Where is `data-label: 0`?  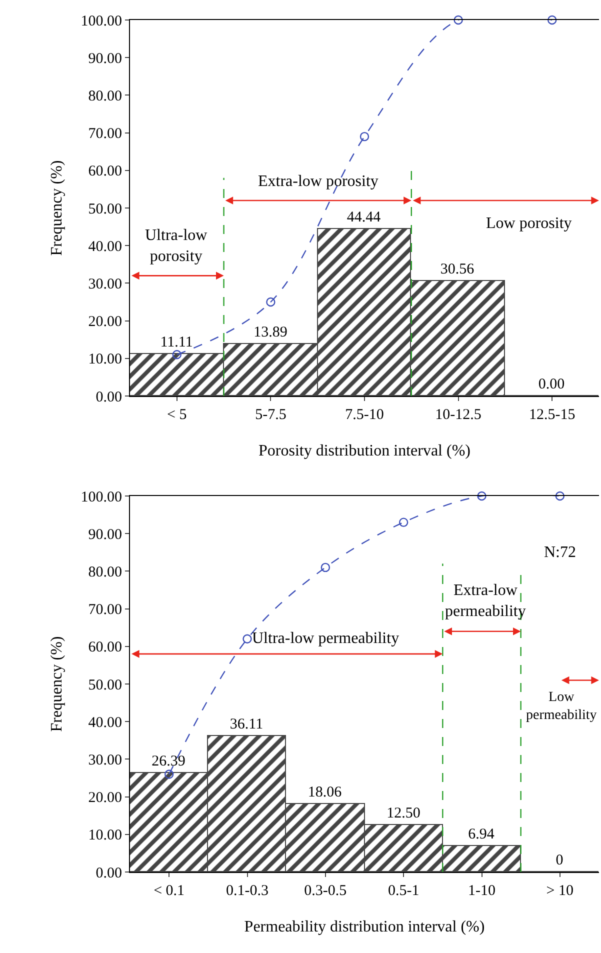 data-label: 0 is located at coordinates (560, 860).